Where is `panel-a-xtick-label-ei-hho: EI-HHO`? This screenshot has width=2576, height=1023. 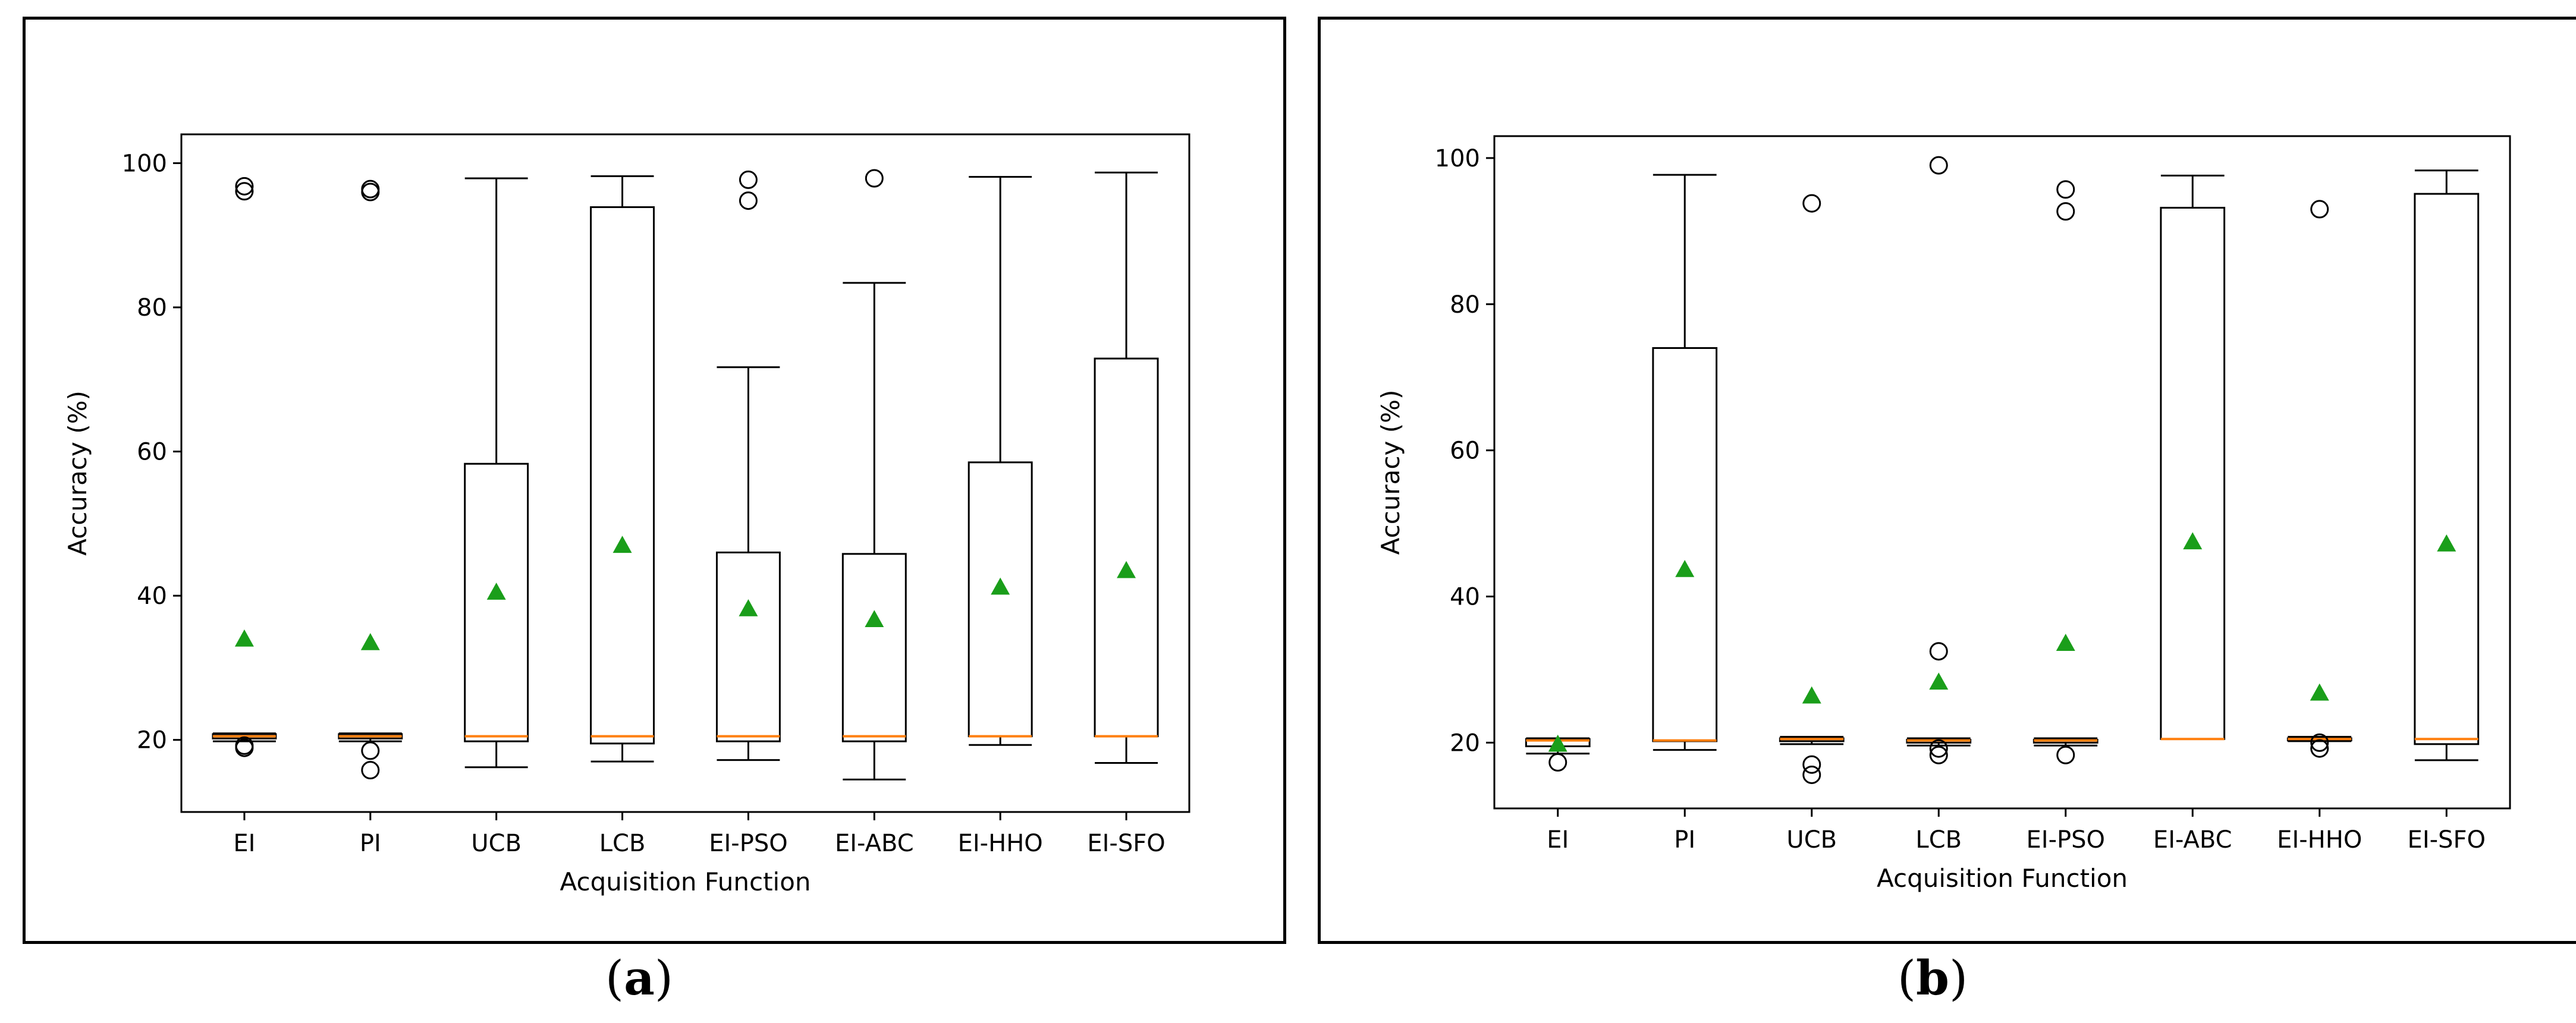 panel-a-xtick-label-ei-hho: EI-HHO is located at coordinates (1000, 843).